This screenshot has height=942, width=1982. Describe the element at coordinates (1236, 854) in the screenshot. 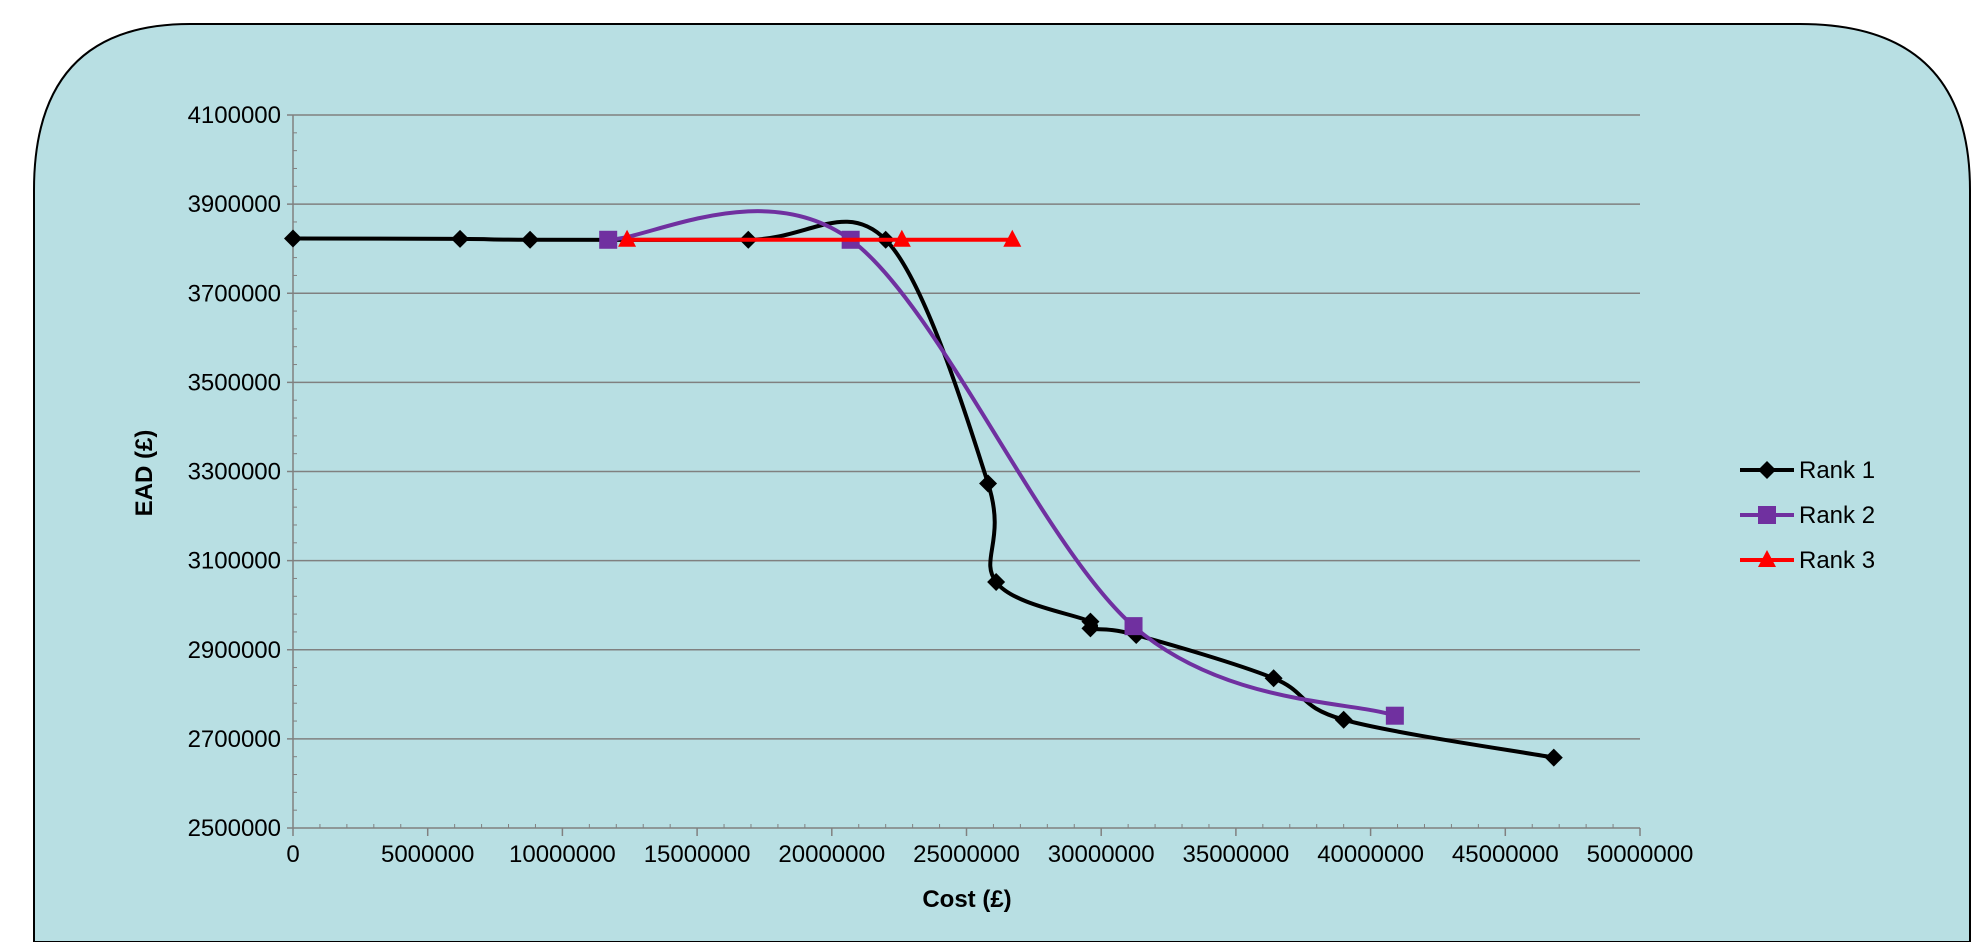

I see `x-tick-label: 35000000` at that location.